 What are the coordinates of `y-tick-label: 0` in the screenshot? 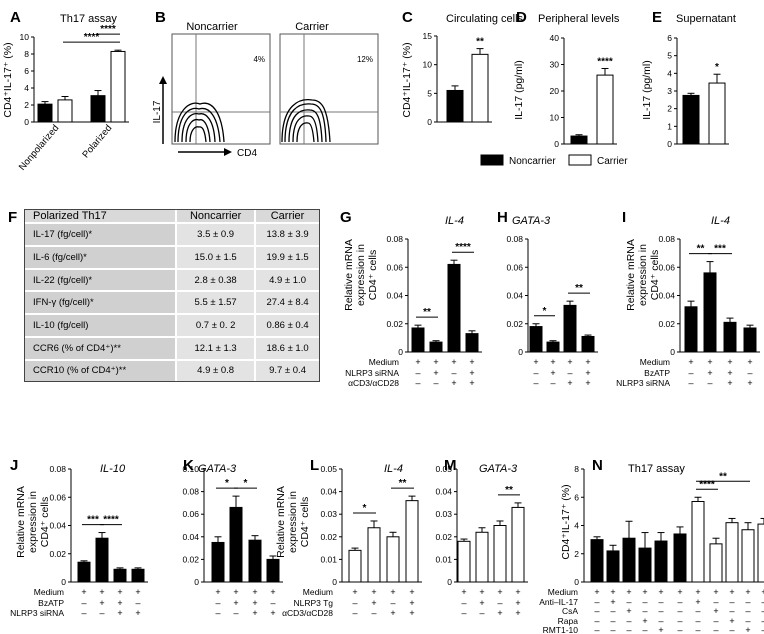 It's located at (400, 352).